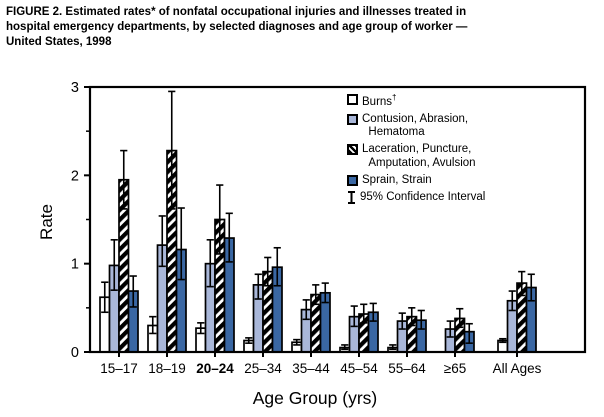 The image size is (604, 417). I want to click on legend-item-confidence-interval: 95% Confidence Interval, so click(459, 198).